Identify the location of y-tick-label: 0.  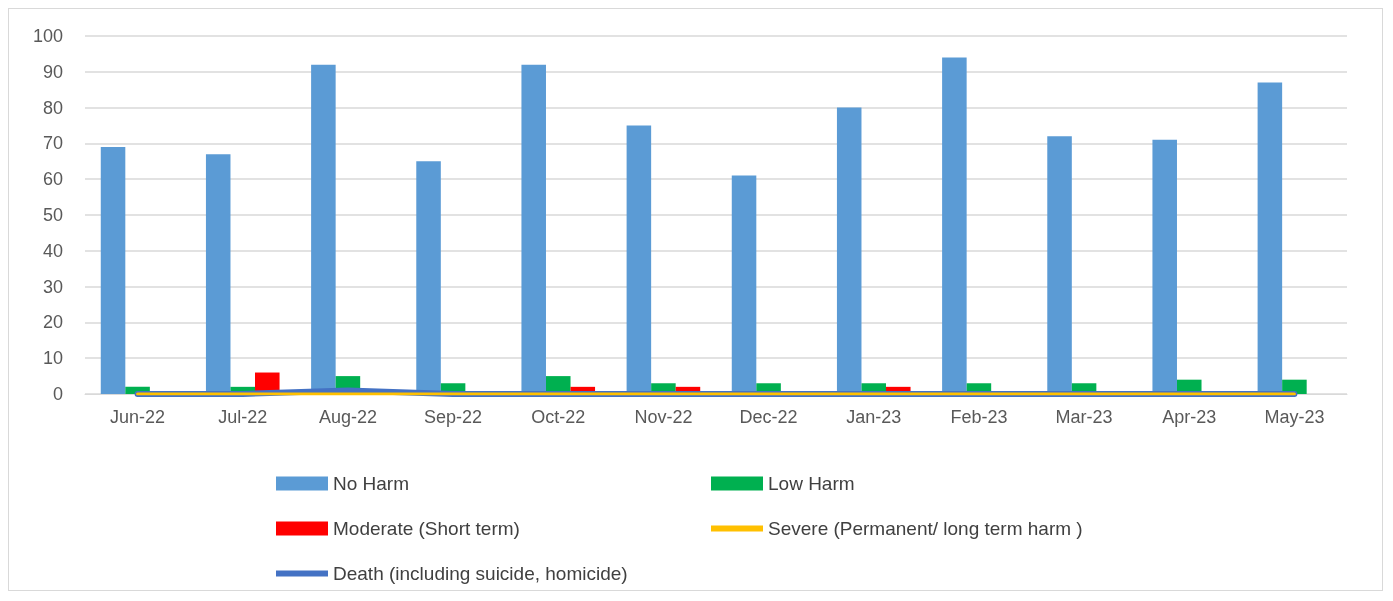
(57, 394).